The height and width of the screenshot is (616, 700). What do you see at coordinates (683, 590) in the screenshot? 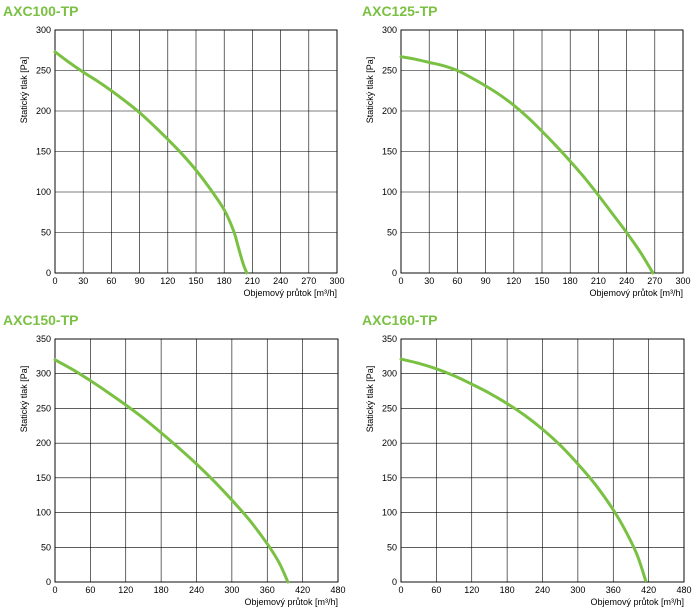
I see `x-tick-label: 480` at bounding box center [683, 590].